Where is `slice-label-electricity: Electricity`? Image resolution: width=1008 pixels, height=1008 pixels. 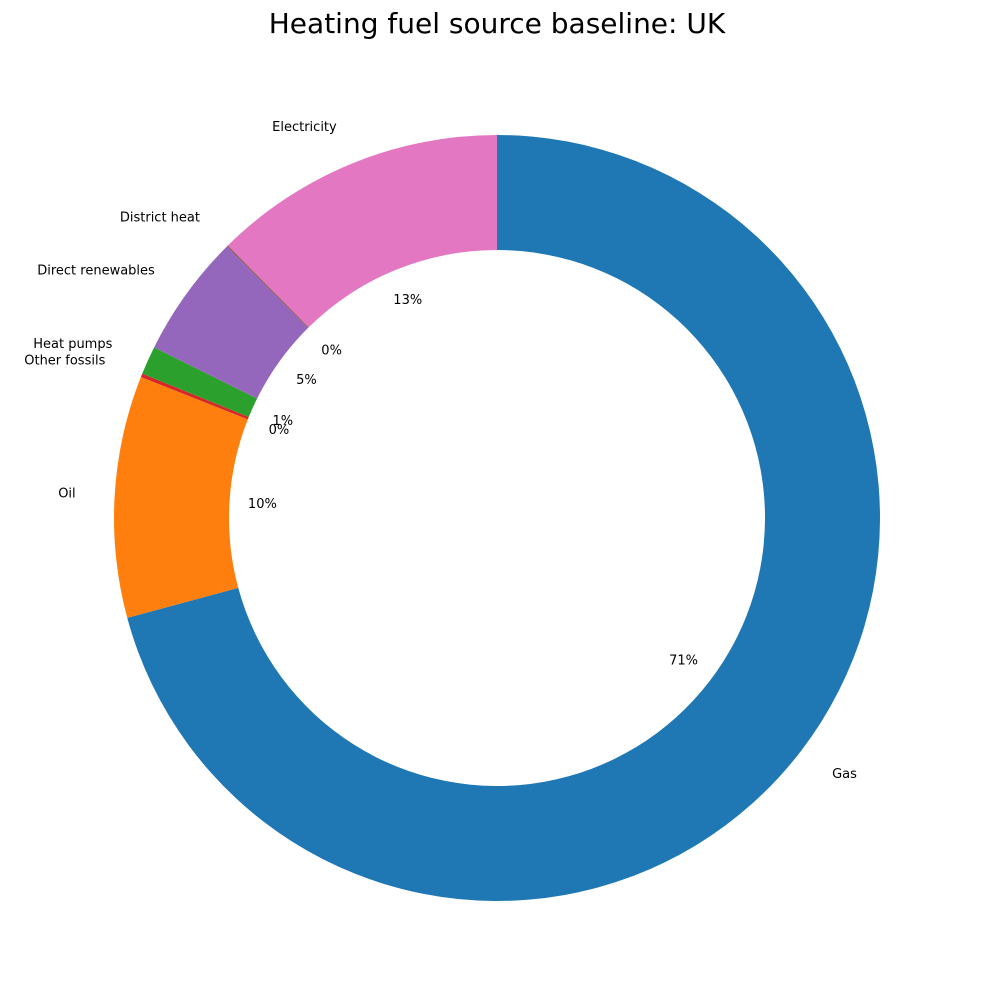
slice-label-electricity: Electricity is located at coordinates (304, 127).